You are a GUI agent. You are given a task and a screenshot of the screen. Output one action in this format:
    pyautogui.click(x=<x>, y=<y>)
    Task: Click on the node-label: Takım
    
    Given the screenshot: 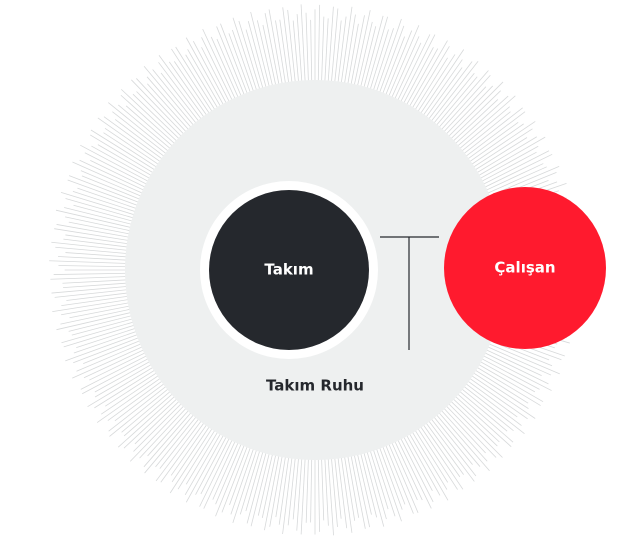 What is the action you would take?
    pyautogui.click(x=288, y=270)
    